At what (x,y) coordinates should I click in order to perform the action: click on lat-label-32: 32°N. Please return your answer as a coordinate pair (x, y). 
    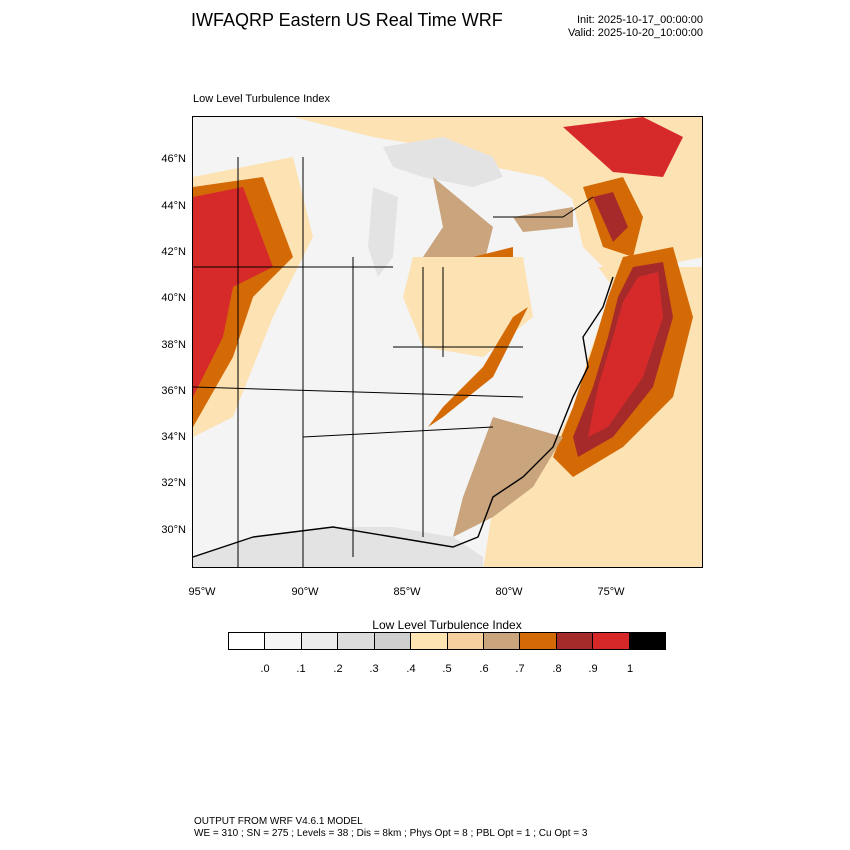
    Looking at the image, I should click on (173, 483).